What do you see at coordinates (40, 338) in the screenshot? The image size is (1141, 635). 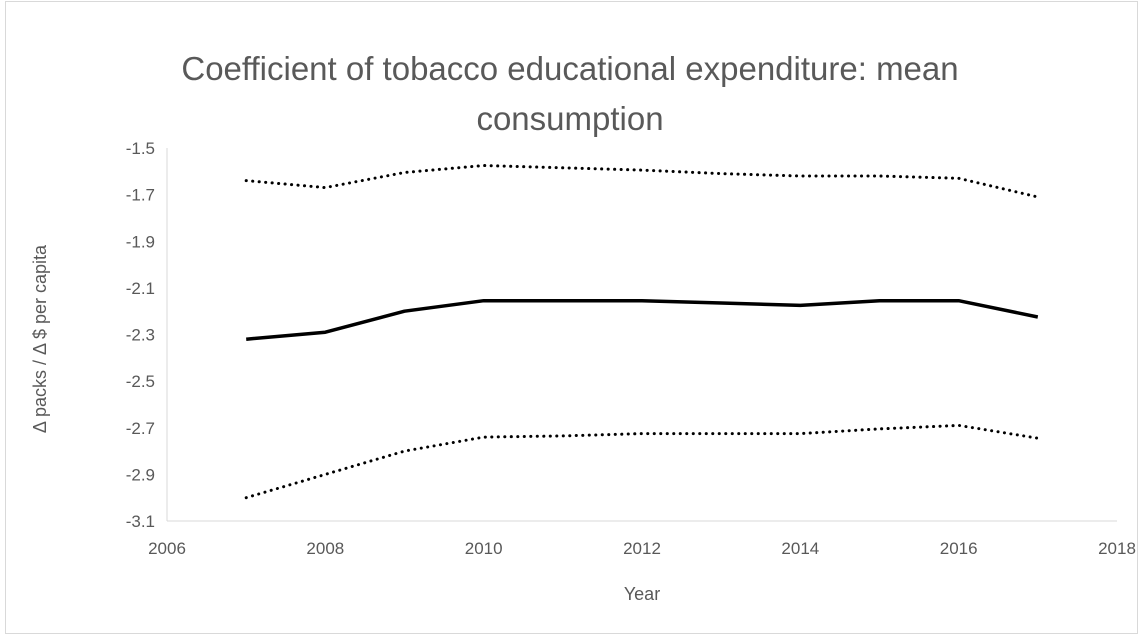 I see `y-axis-title: Δ packs / Δ $ per capita` at bounding box center [40, 338].